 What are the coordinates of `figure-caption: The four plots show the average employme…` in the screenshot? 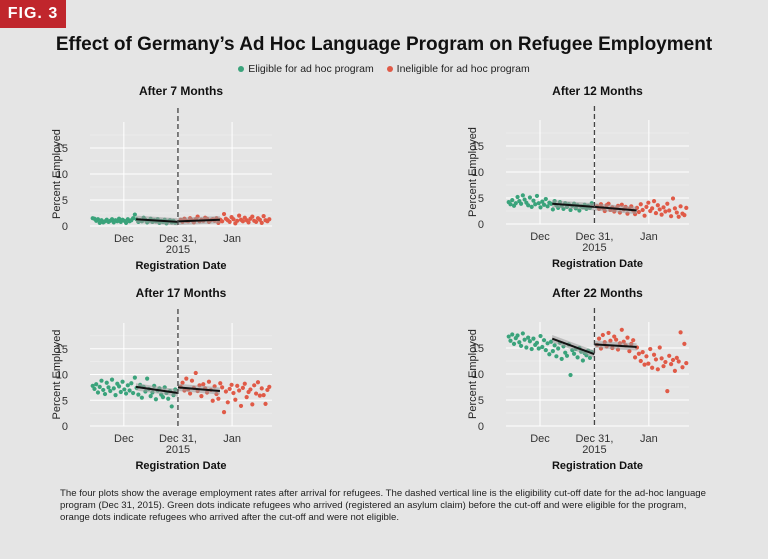 It's located at (383, 505).